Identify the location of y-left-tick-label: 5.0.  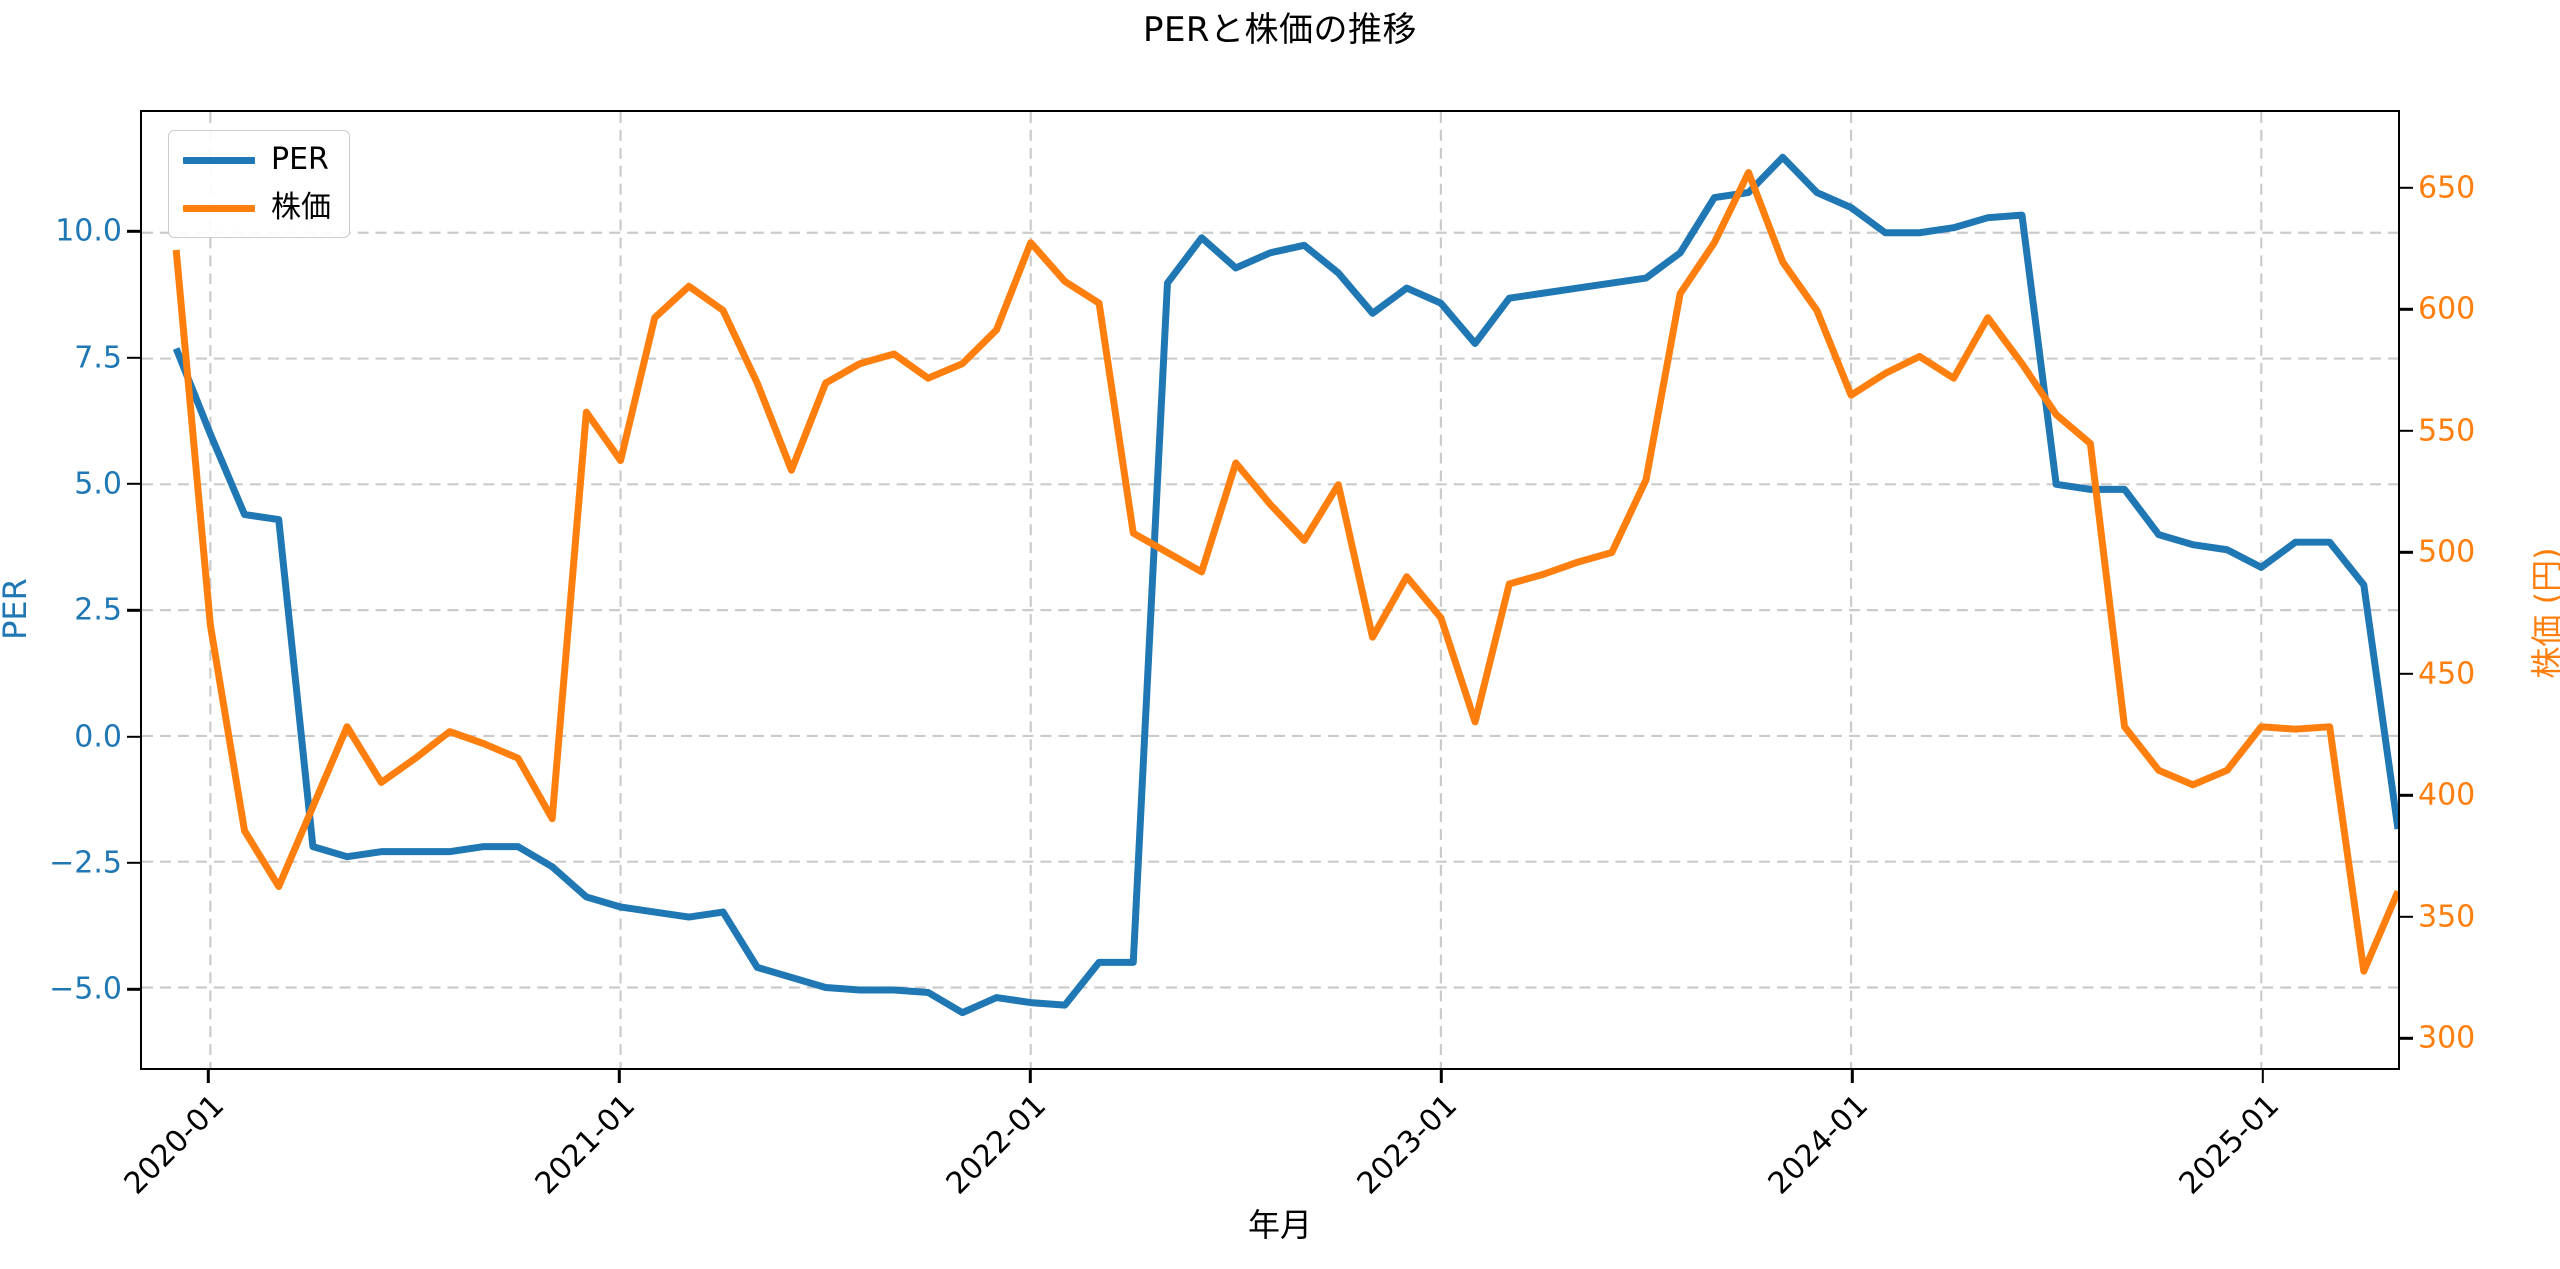
(98, 484).